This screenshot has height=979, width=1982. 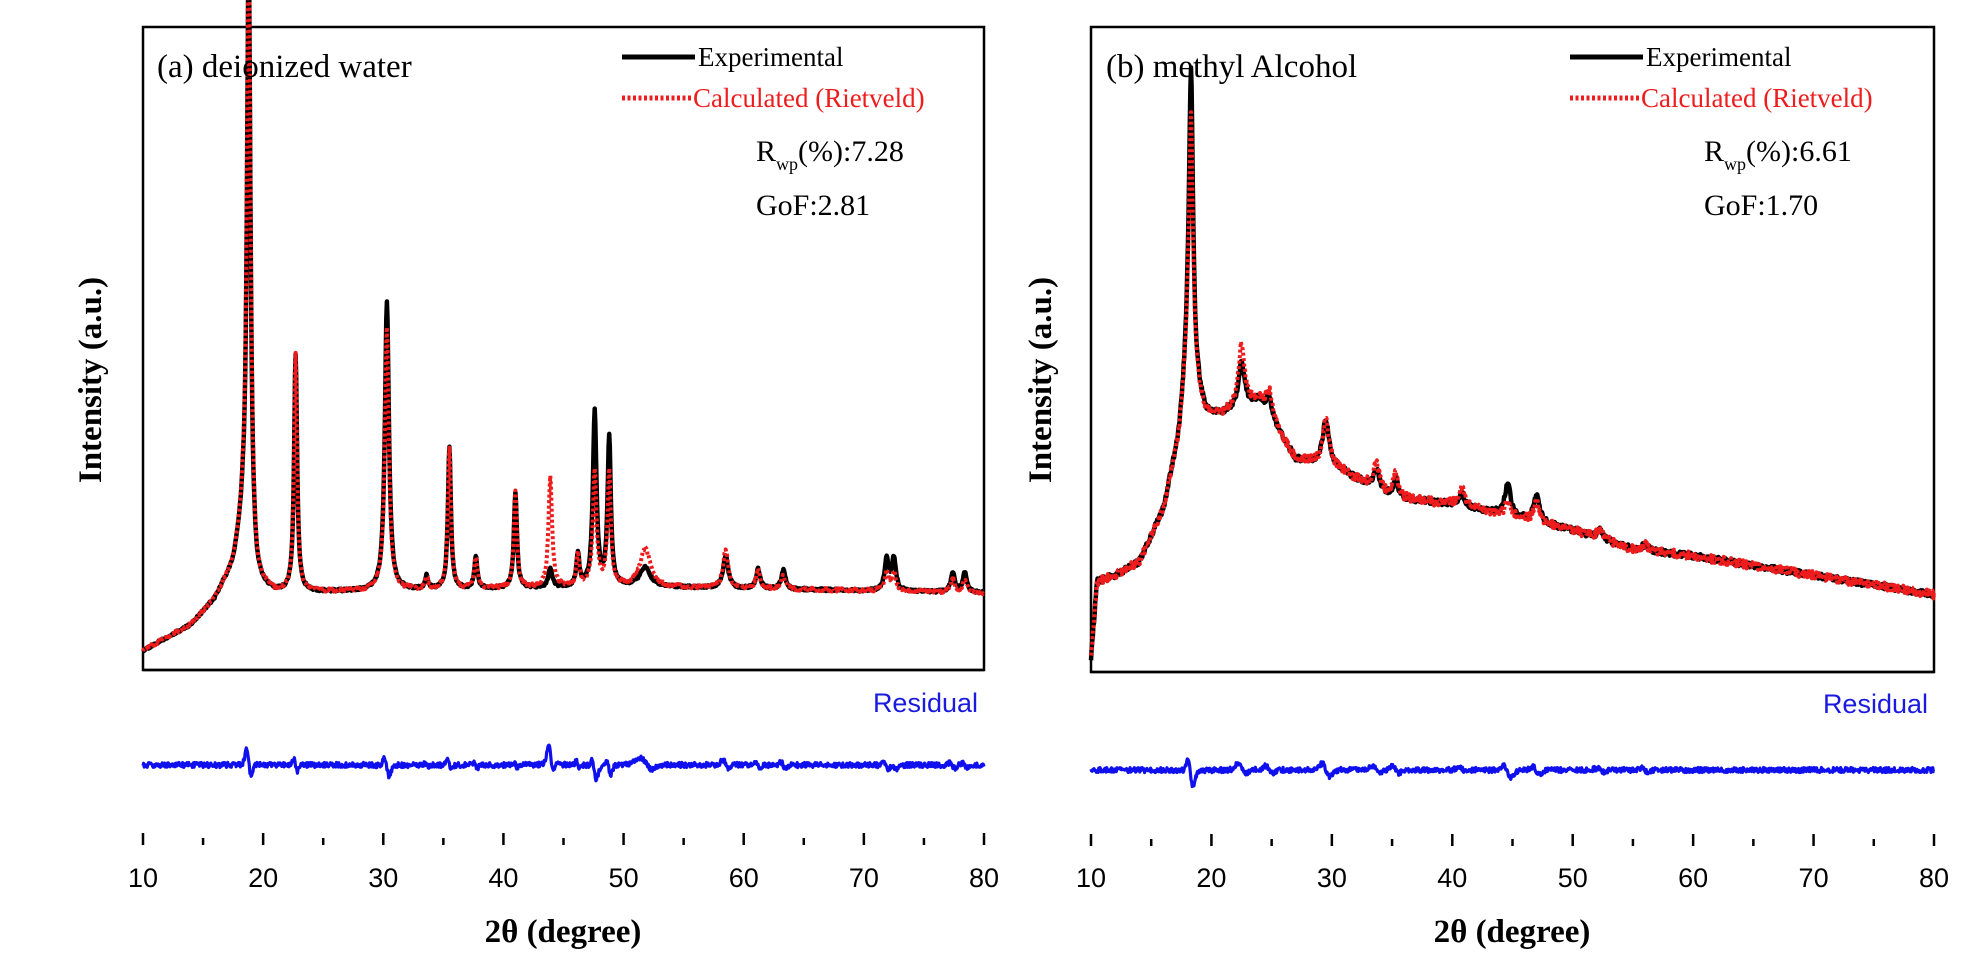 I want to click on panel-a-legend-calculated: Calculated (Rietveld), so click(x=809, y=98).